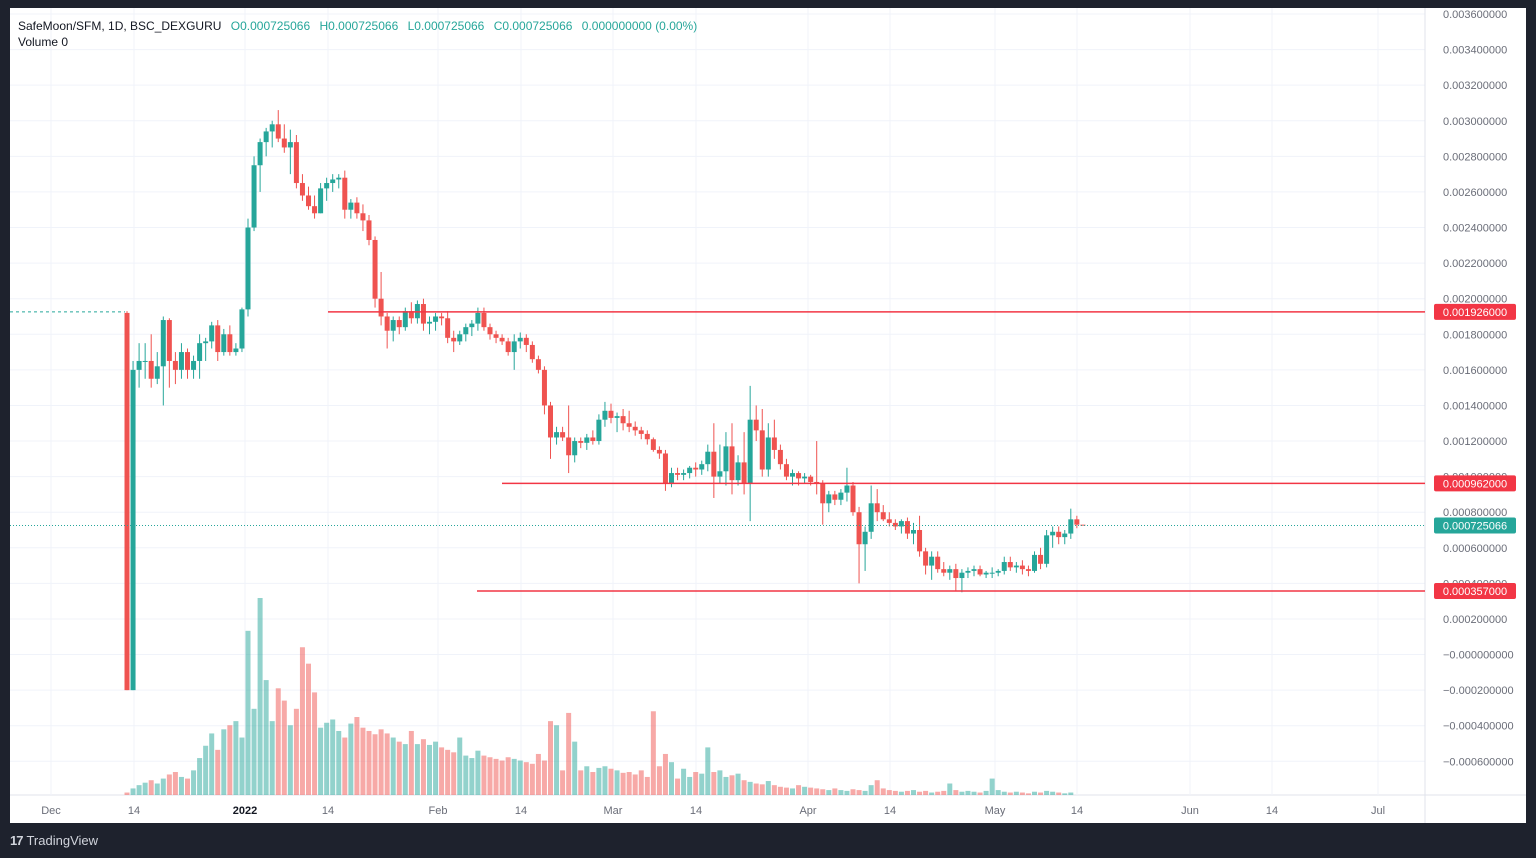 The height and width of the screenshot is (858, 1536). What do you see at coordinates (1475, 592) in the screenshot?
I see `level-price-label: 0.000357000` at bounding box center [1475, 592].